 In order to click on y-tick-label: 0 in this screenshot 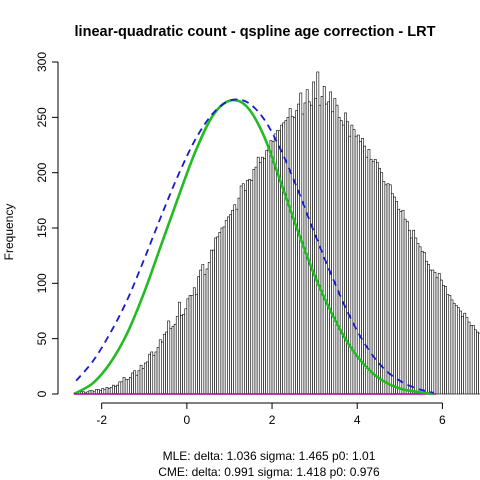, I will do `click(42, 393)`.